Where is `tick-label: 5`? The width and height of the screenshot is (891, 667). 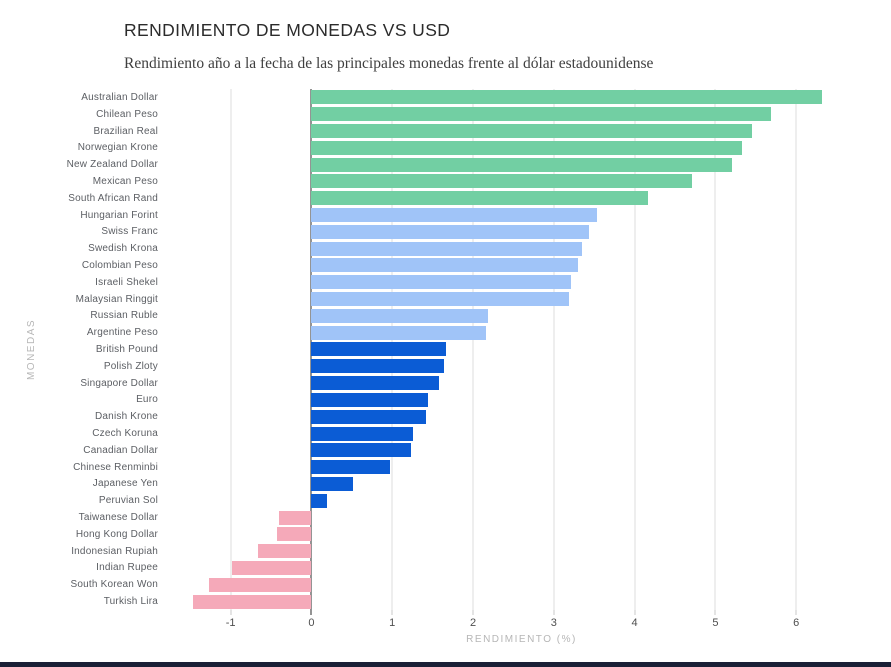
tick-label: 5 is located at coordinates (715, 623).